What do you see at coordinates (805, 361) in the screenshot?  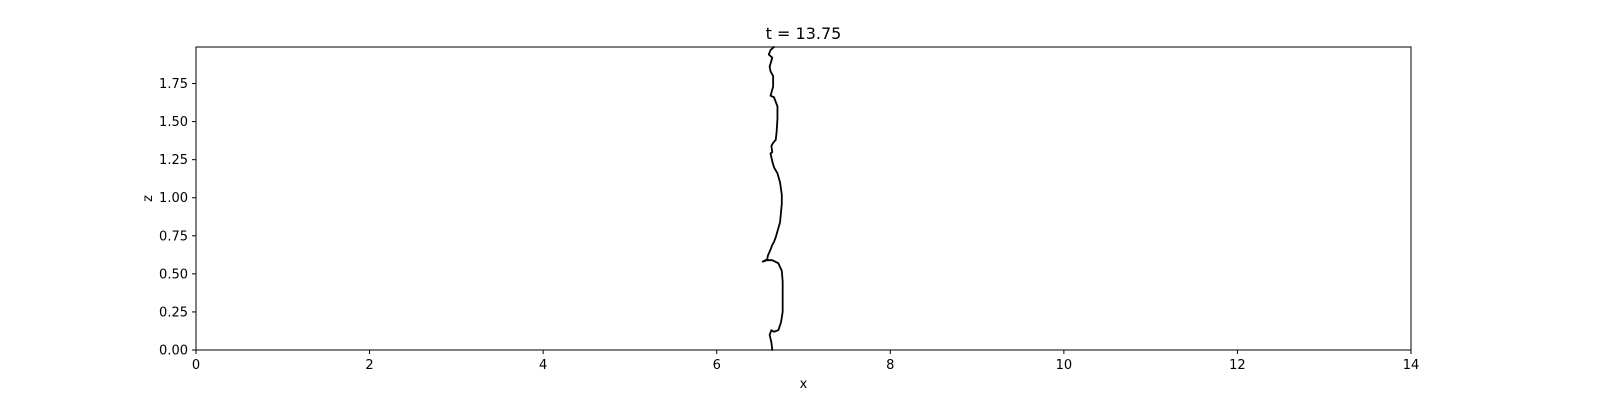 I see `x-axis: 0 2 4 6 8 10 12 14` at bounding box center [805, 361].